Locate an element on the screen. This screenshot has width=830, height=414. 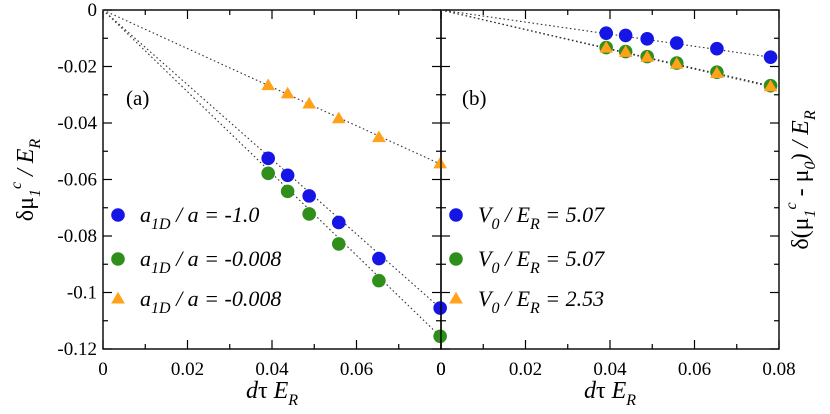
panel-tag: (b) is located at coordinates (474, 98).